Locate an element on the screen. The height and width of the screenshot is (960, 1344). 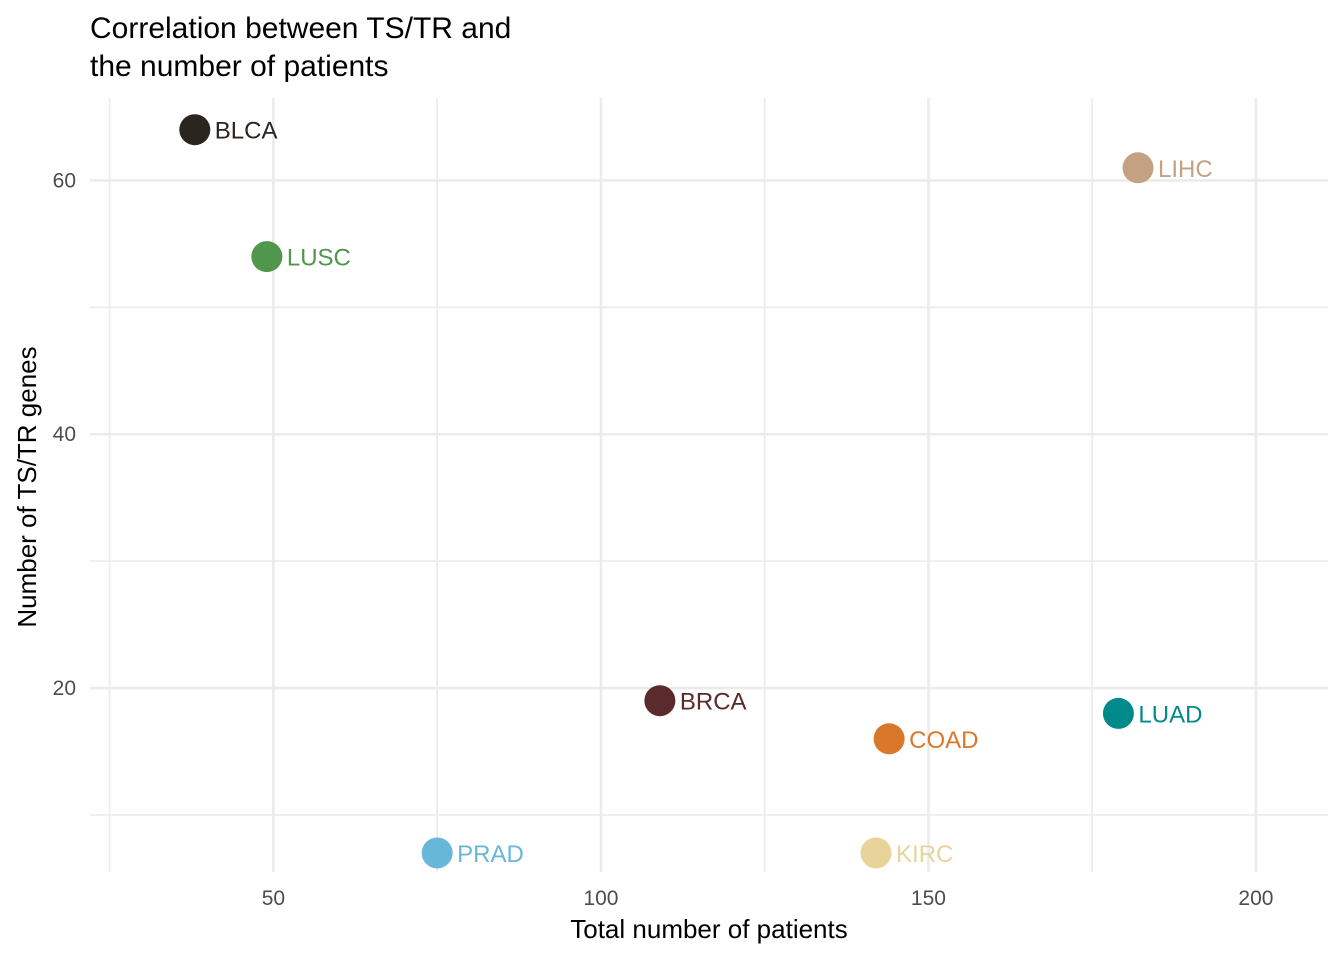
data-point-group: LUSC is located at coordinates (301, 257).